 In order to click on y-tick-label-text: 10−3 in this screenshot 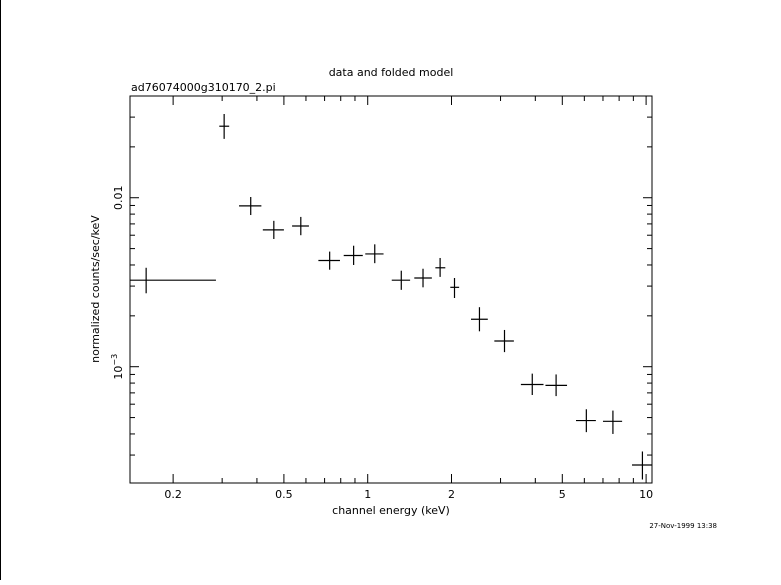, I will do `click(117, 367)`.